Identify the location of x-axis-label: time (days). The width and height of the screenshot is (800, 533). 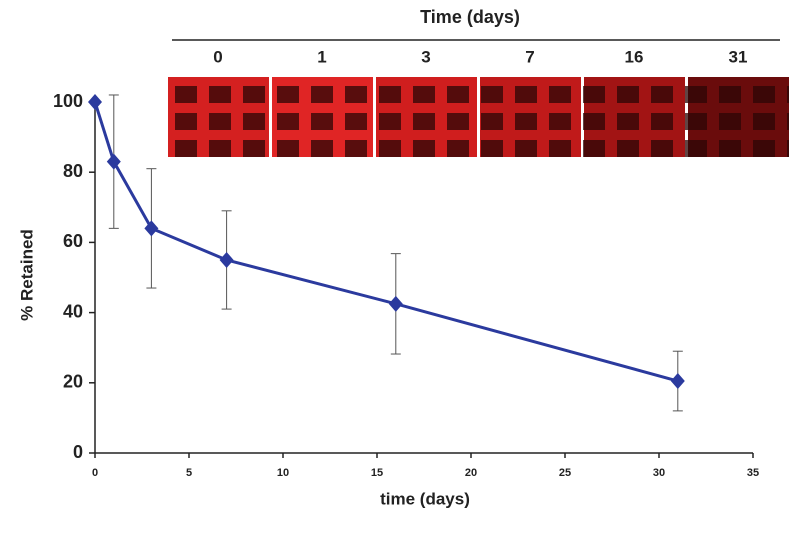
(425, 498).